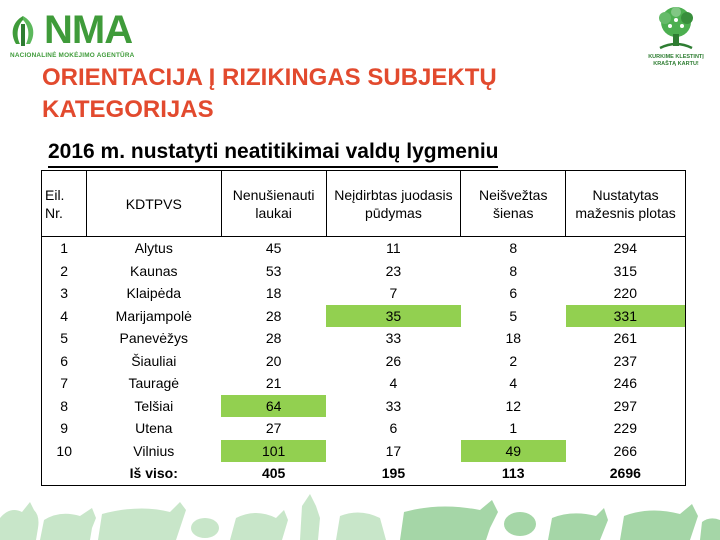  Describe the element at coordinates (364, 293) in the screenshot. I see `table-row: 3 Klaipėda 18 7 6 220` at that location.